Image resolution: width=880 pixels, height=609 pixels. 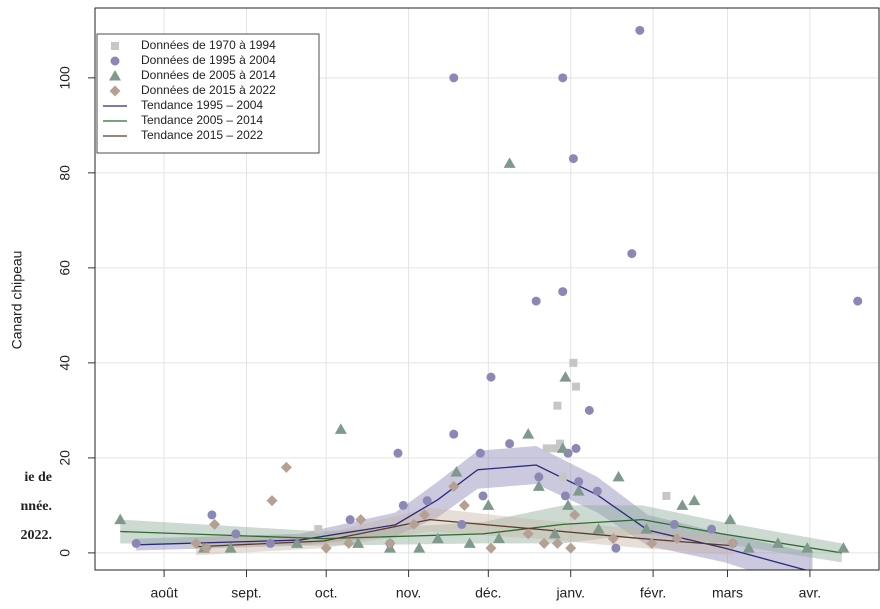 I want to click on confidence-band, so click(x=464, y=531).